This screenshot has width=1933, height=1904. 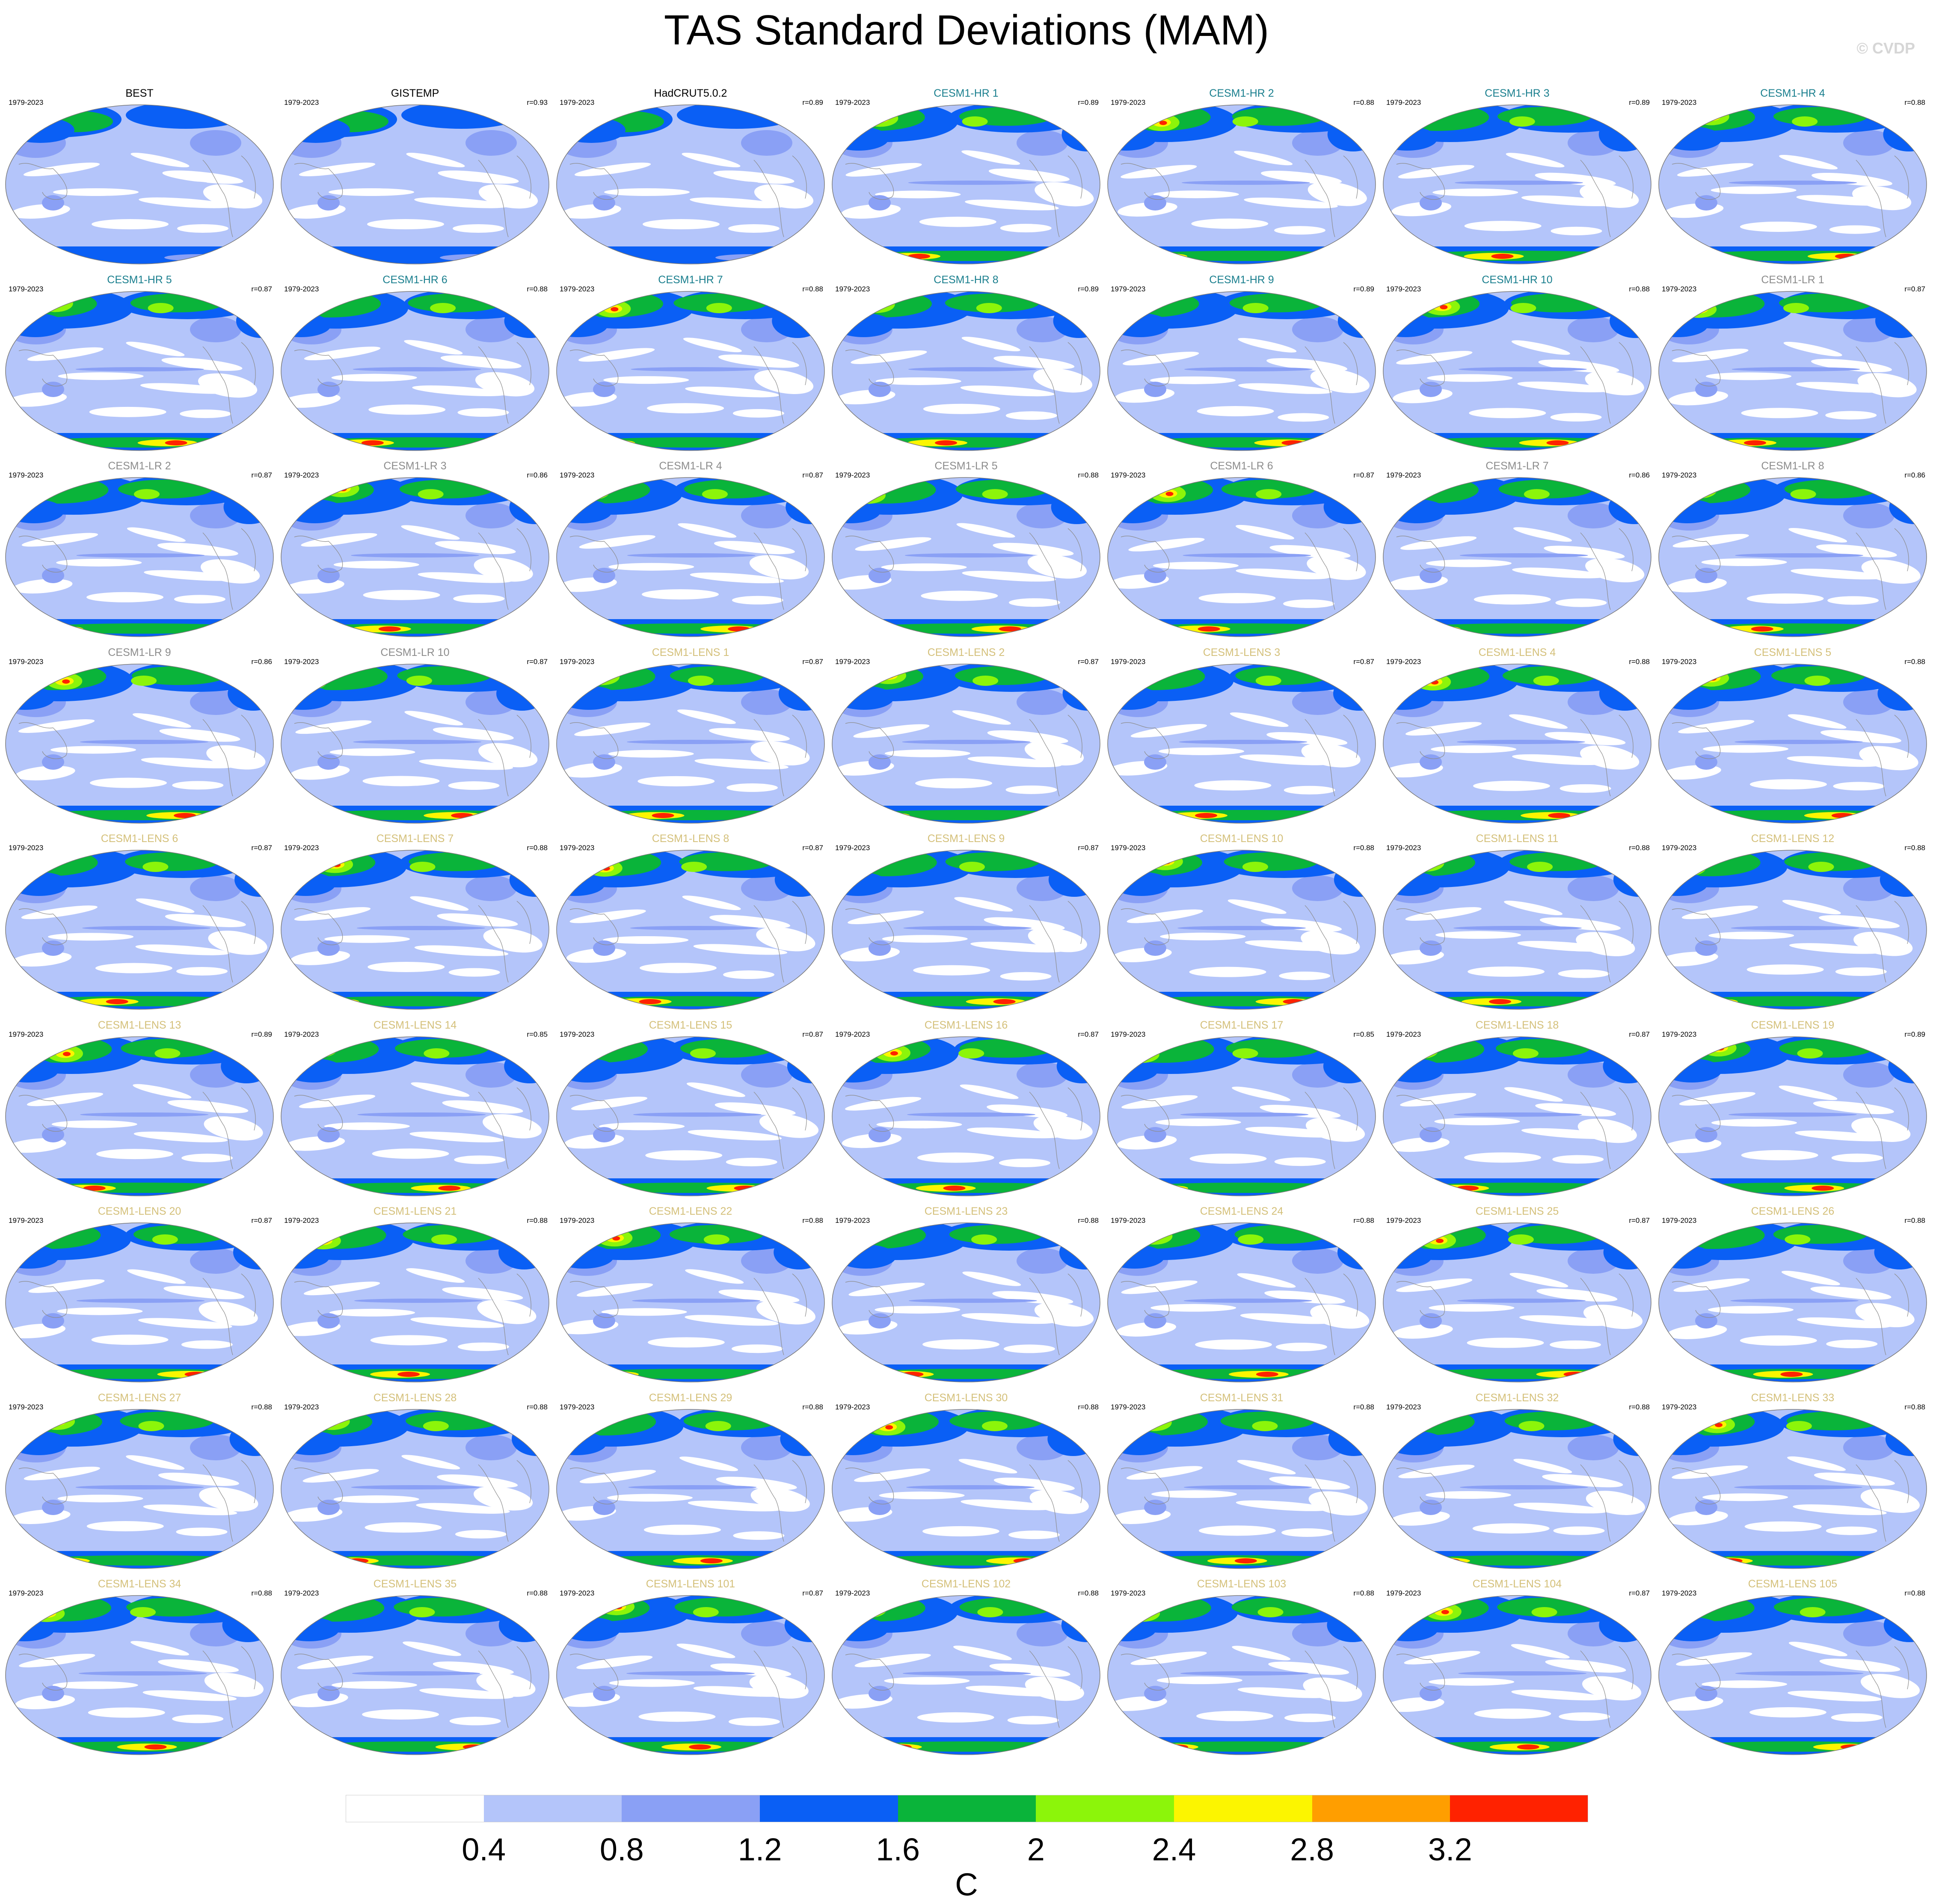 What do you see at coordinates (1242, 1025) in the screenshot?
I see `panel-title: CESM1-LENS 17` at bounding box center [1242, 1025].